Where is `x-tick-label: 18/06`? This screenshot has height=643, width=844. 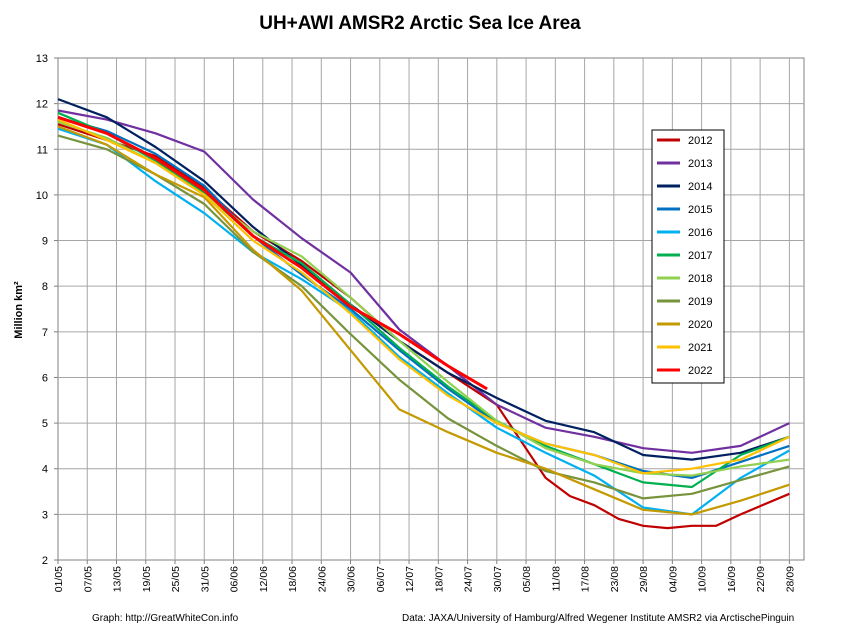 x-tick-label: 18/06 is located at coordinates (293, 579).